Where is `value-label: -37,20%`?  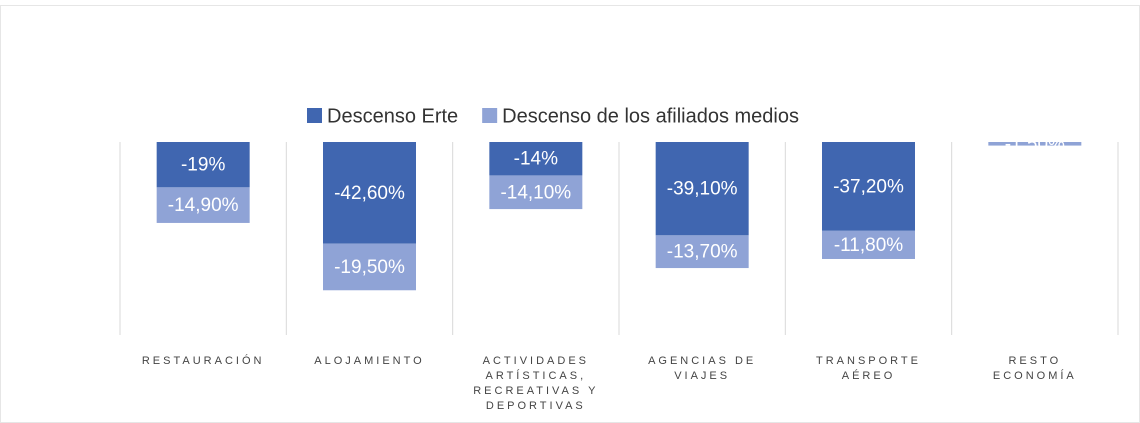
value-label: -37,20% is located at coordinates (868, 186).